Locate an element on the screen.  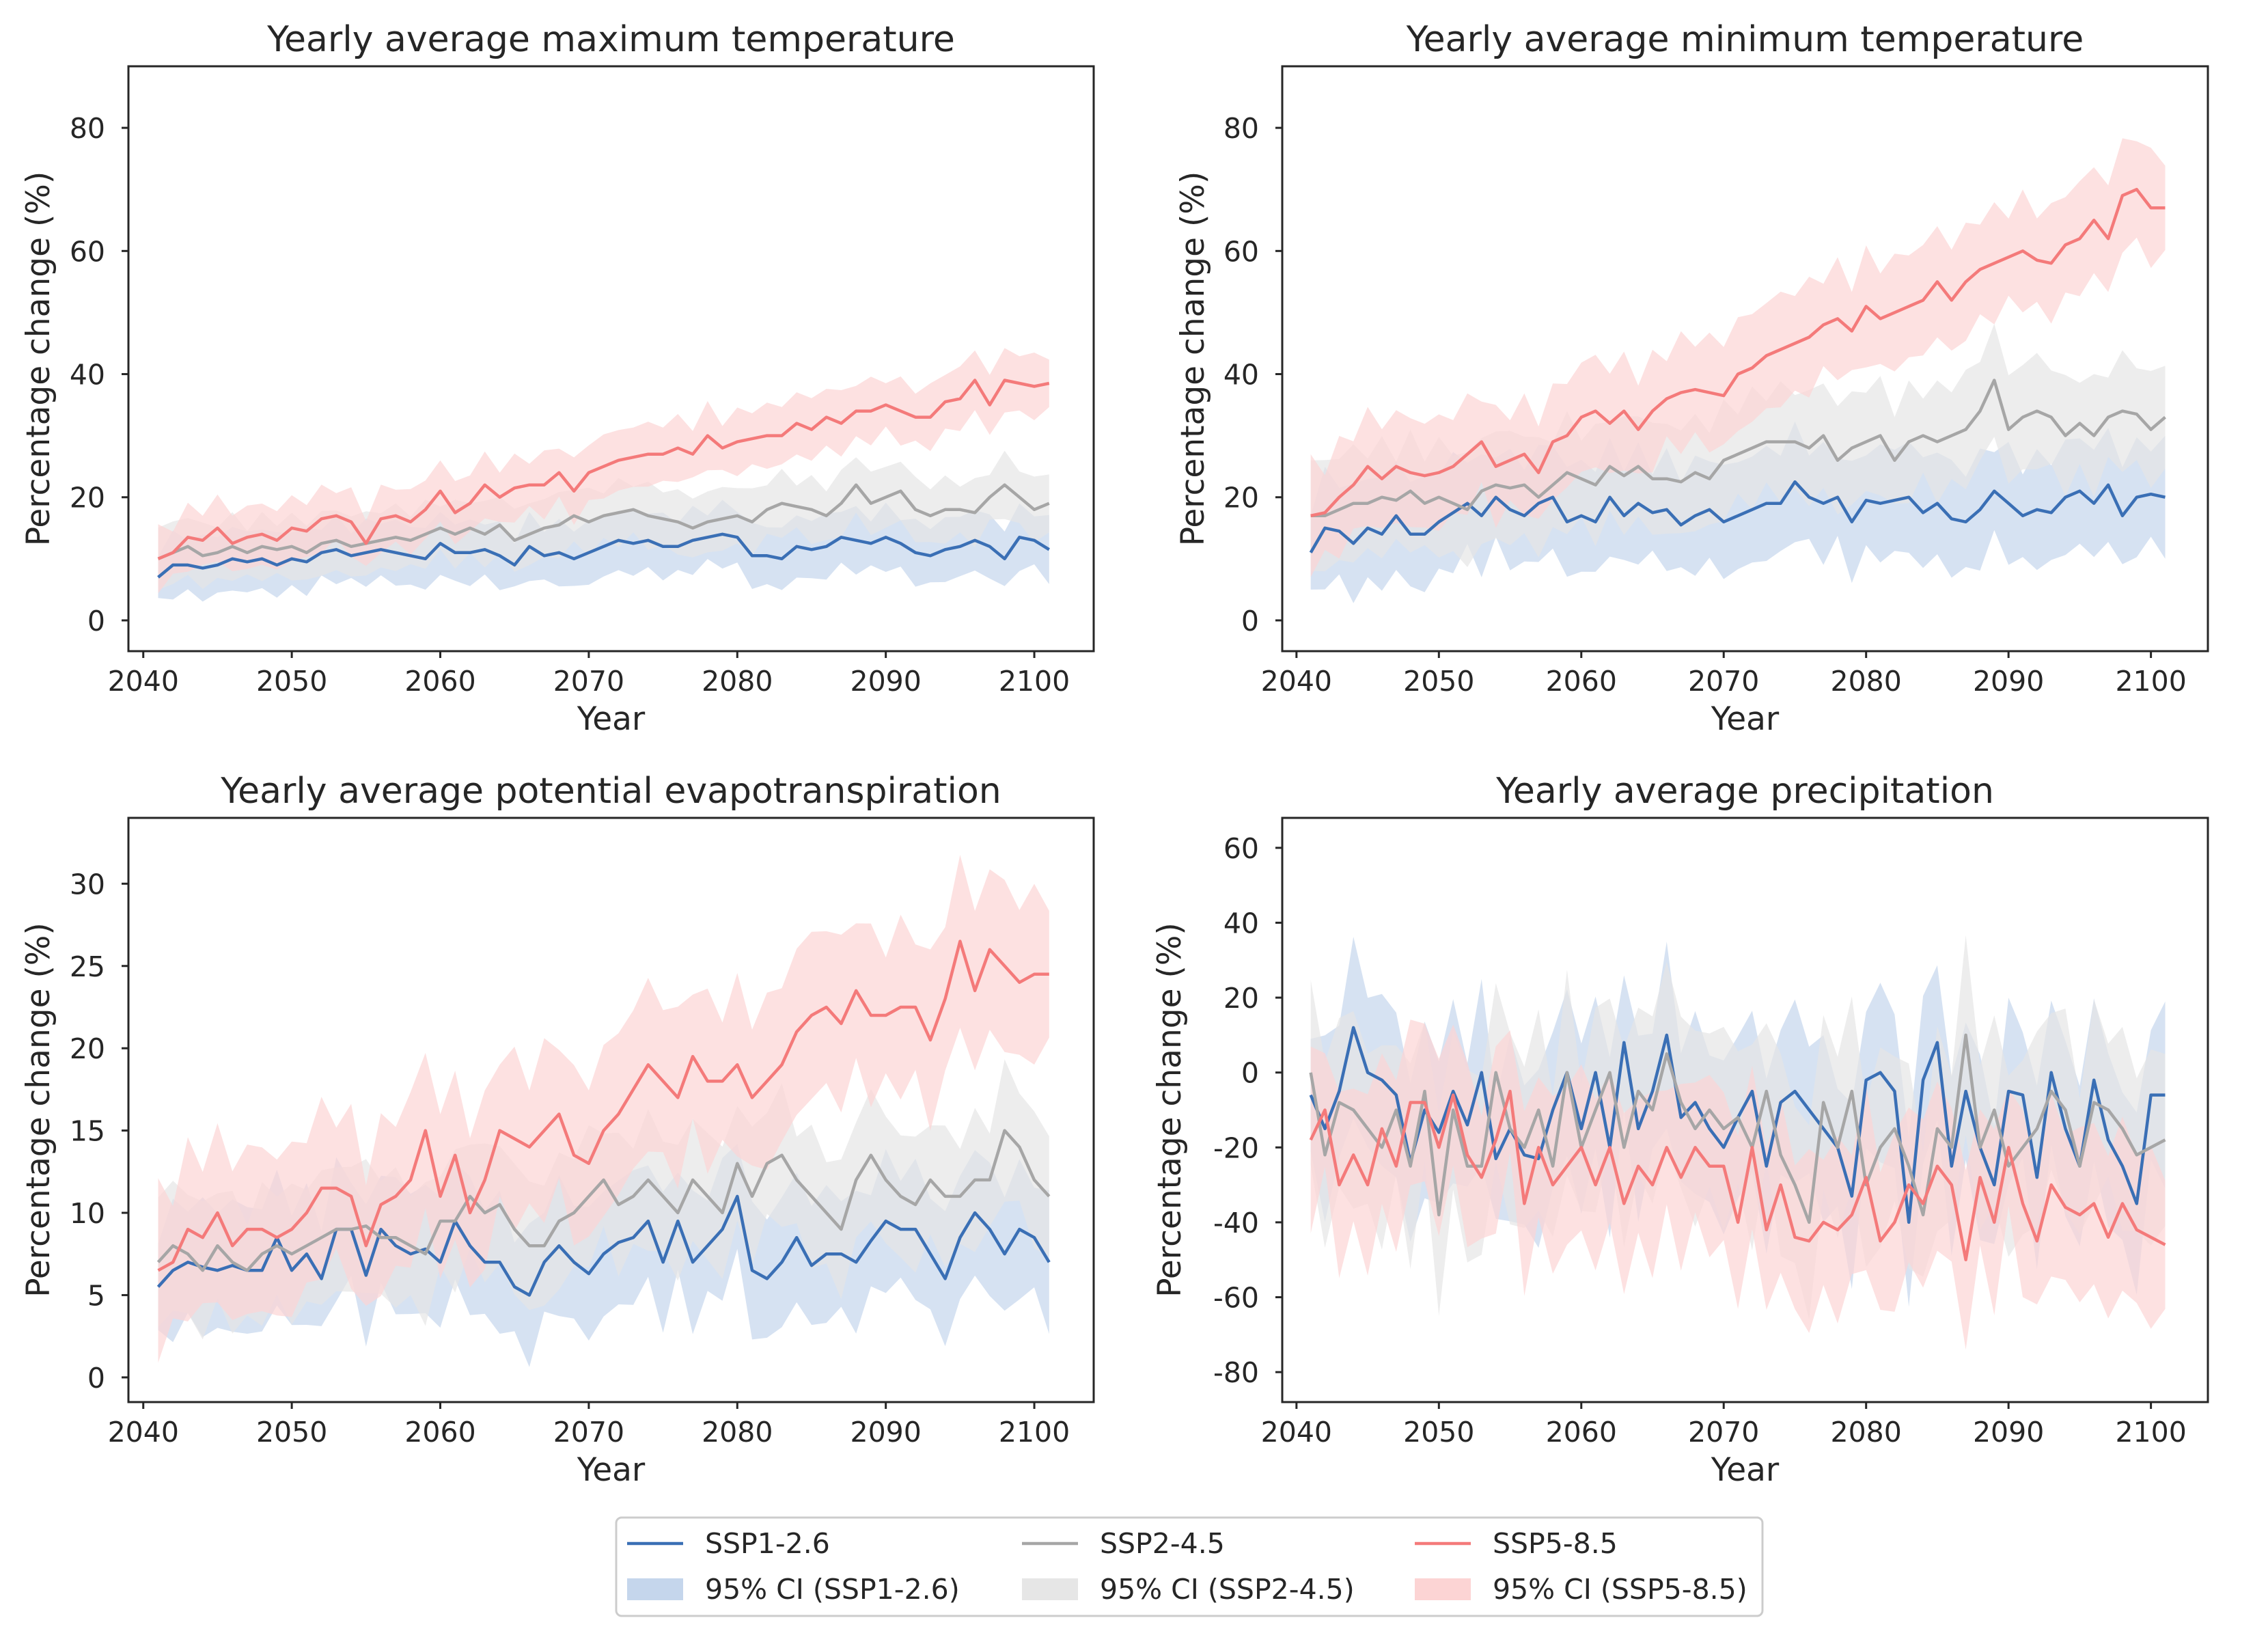
y-tick-label: -20 is located at coordinates (1236, 1147).